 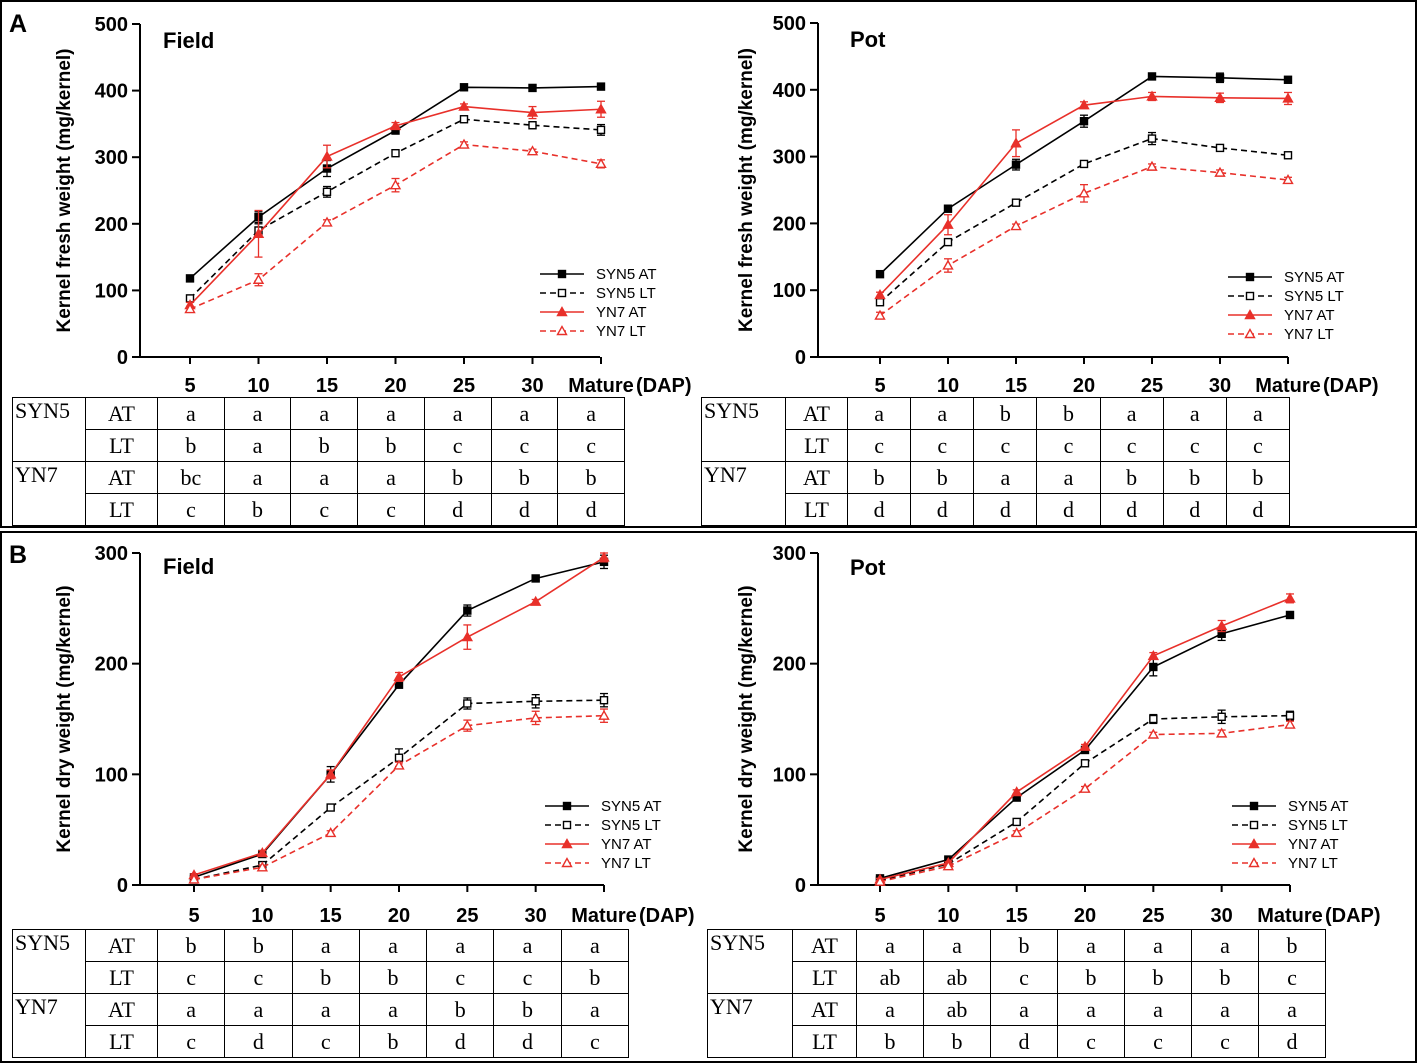 What do you see at coordinates (1221, 625) in the screenshot?
I see `chart4-point-yn7-at` at bounding box center [1221, 625].